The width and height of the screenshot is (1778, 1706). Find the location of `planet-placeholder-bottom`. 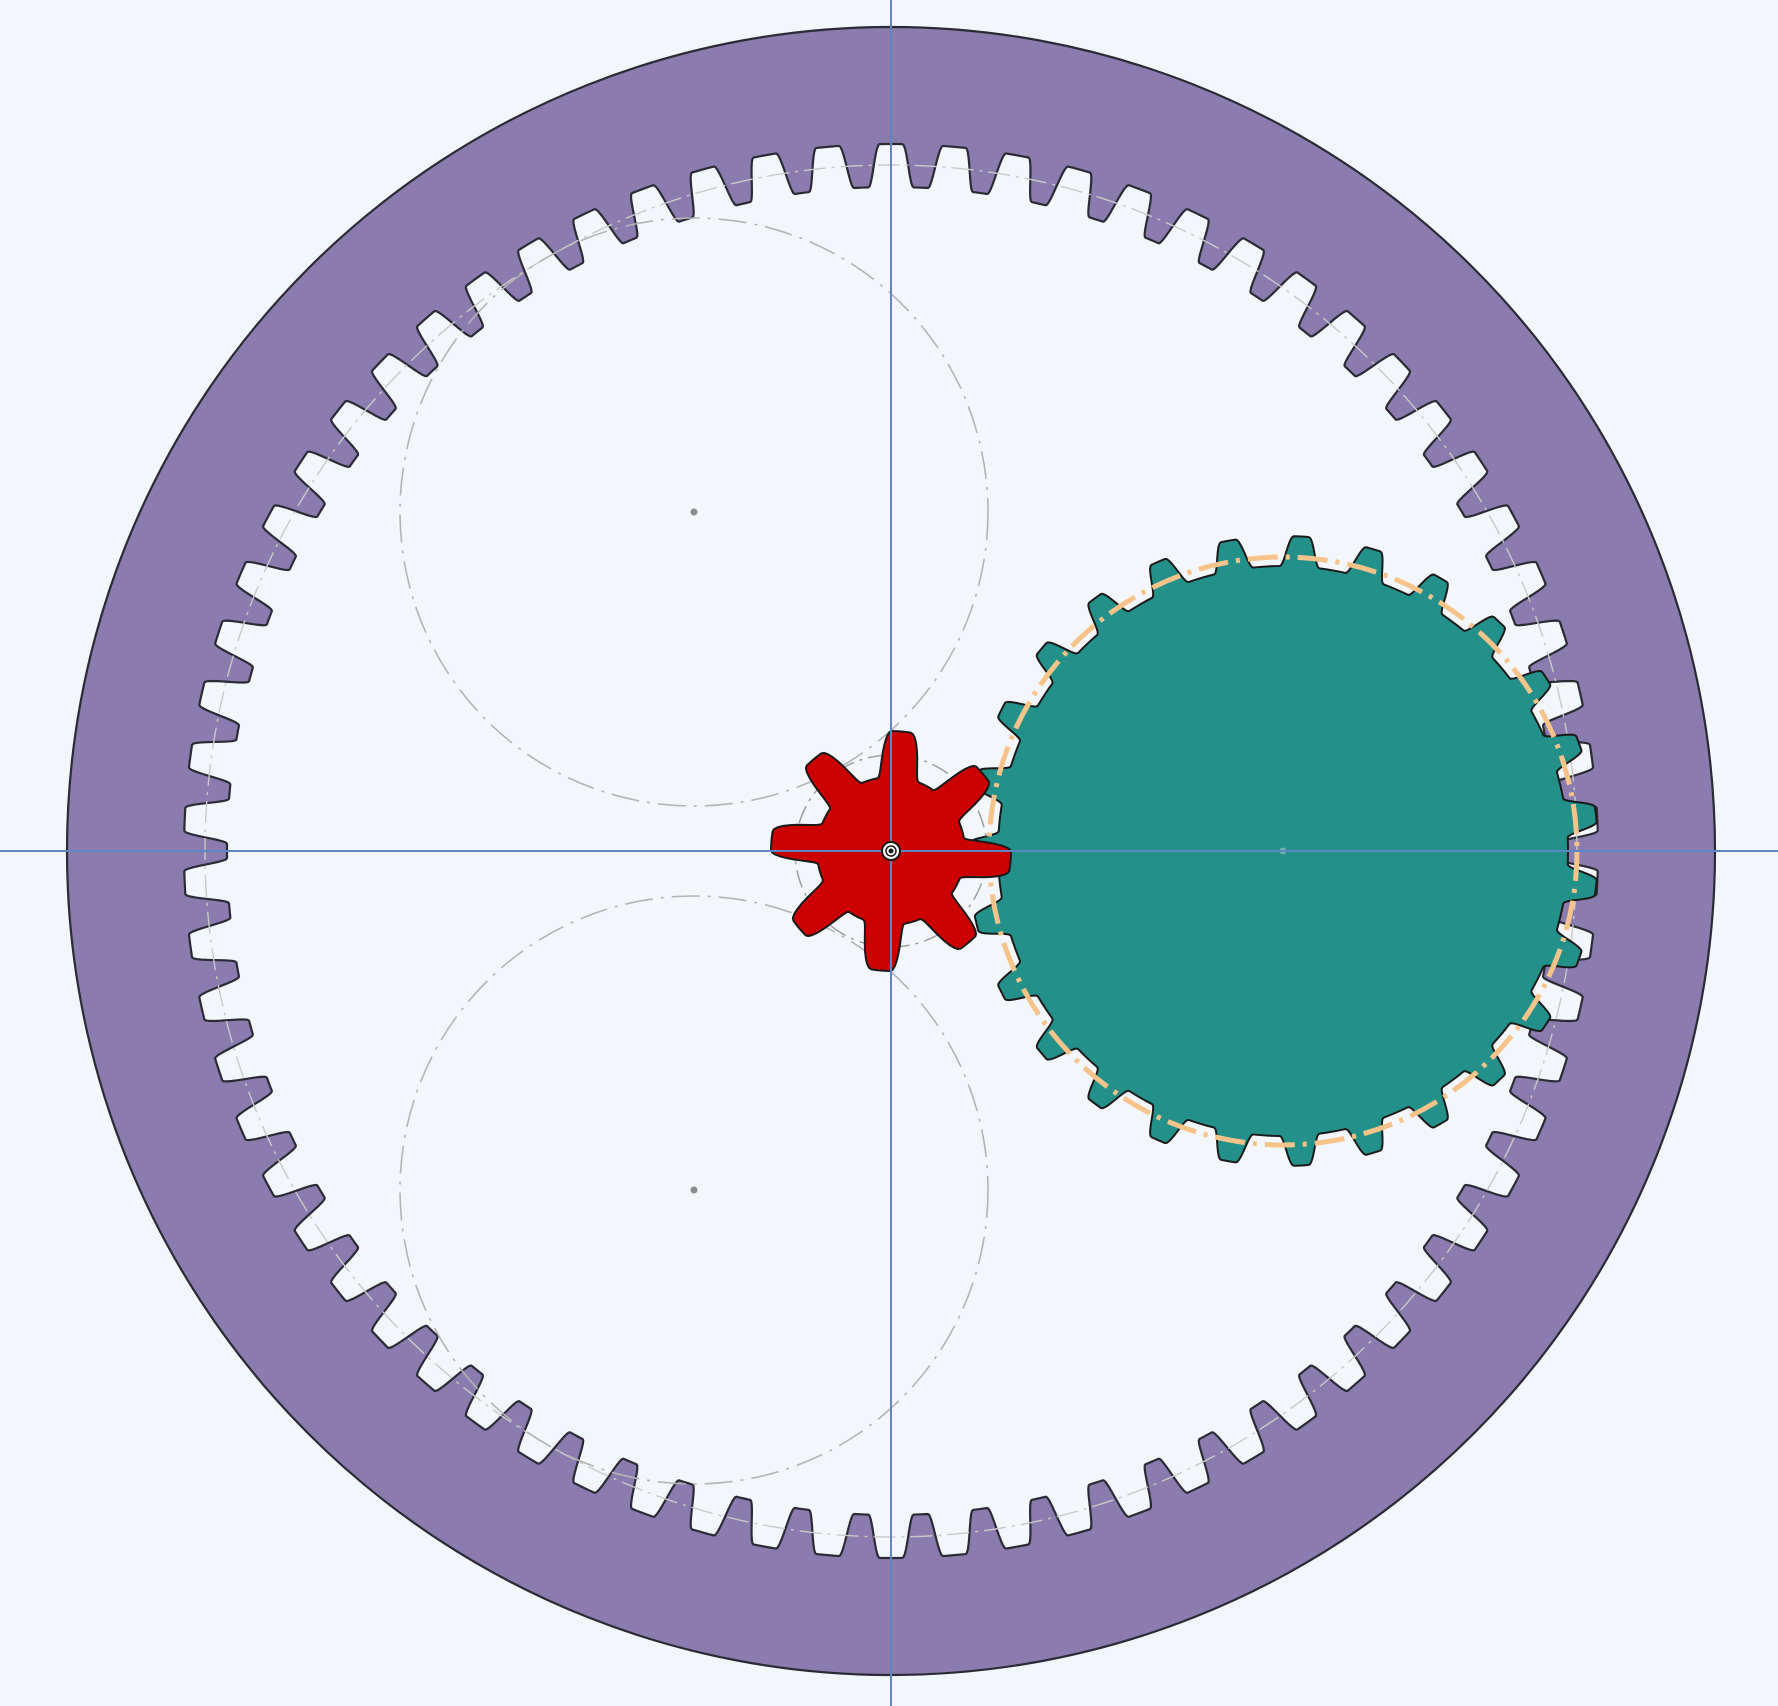

planet-placeholder-bottom is located at coordinates (694, 1190).